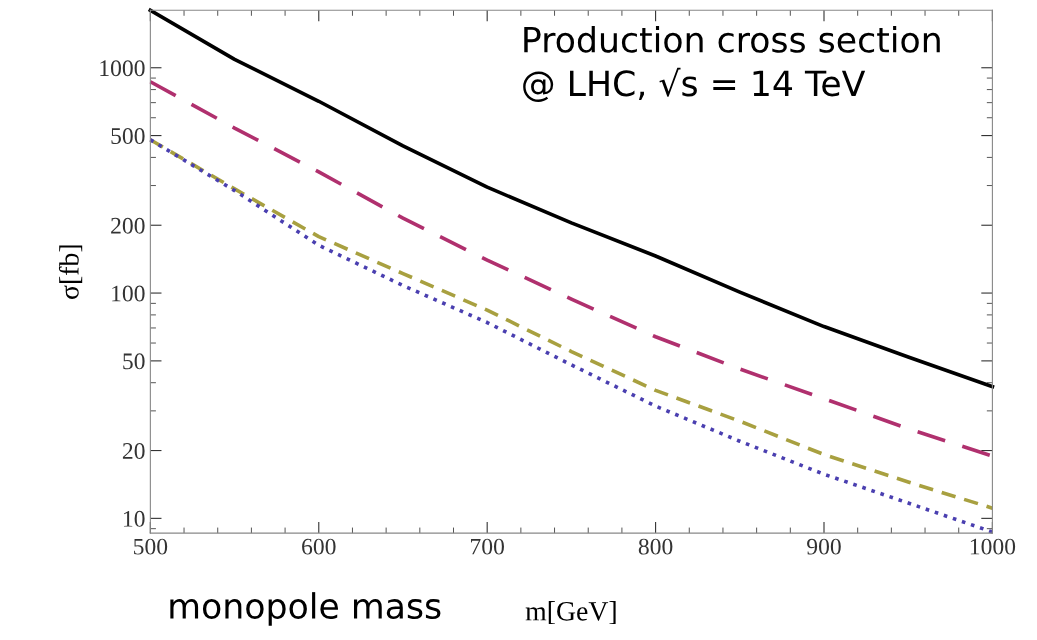 This screenshot has height=640, width=1037. What do you see at coordinates (128, 293) in the screenshot?
I see `y-tick-label: 100` at bounding box center [128, 293].